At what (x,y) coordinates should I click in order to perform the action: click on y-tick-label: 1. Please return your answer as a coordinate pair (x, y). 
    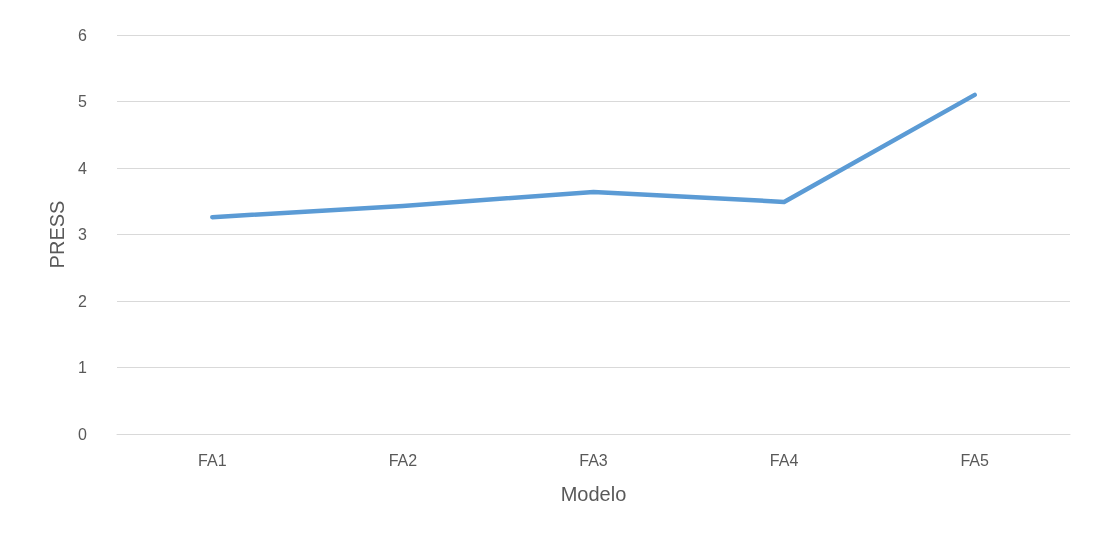
    Looking at the image, I should click on (83, 367).